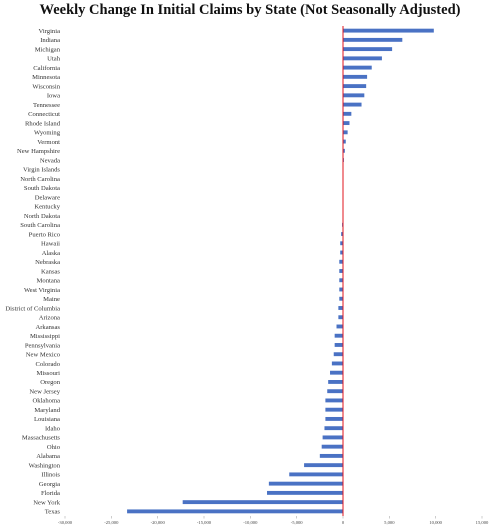 The image size is (500, 529). What do you see at coordinates (50, 244) in the screenshot?
I see `category-label: Hawaii` at bounding box center [50, 244].